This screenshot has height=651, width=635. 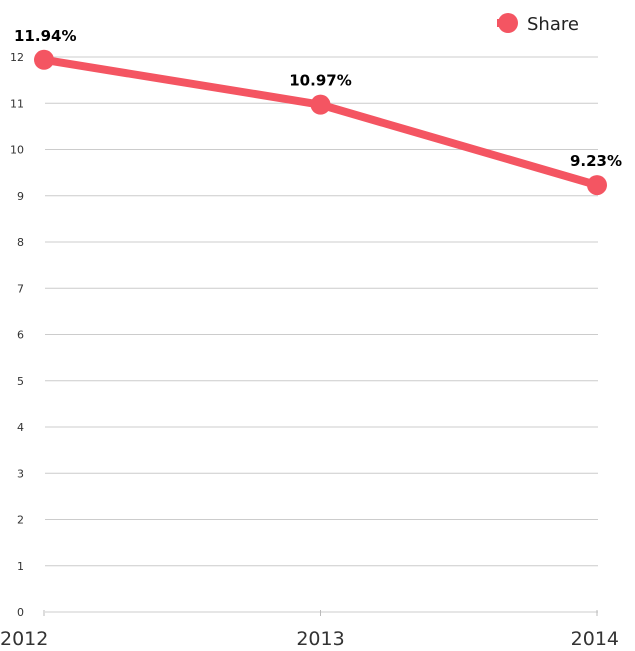 I want to click on legend-dot-marker, so click(x=508, y=23).